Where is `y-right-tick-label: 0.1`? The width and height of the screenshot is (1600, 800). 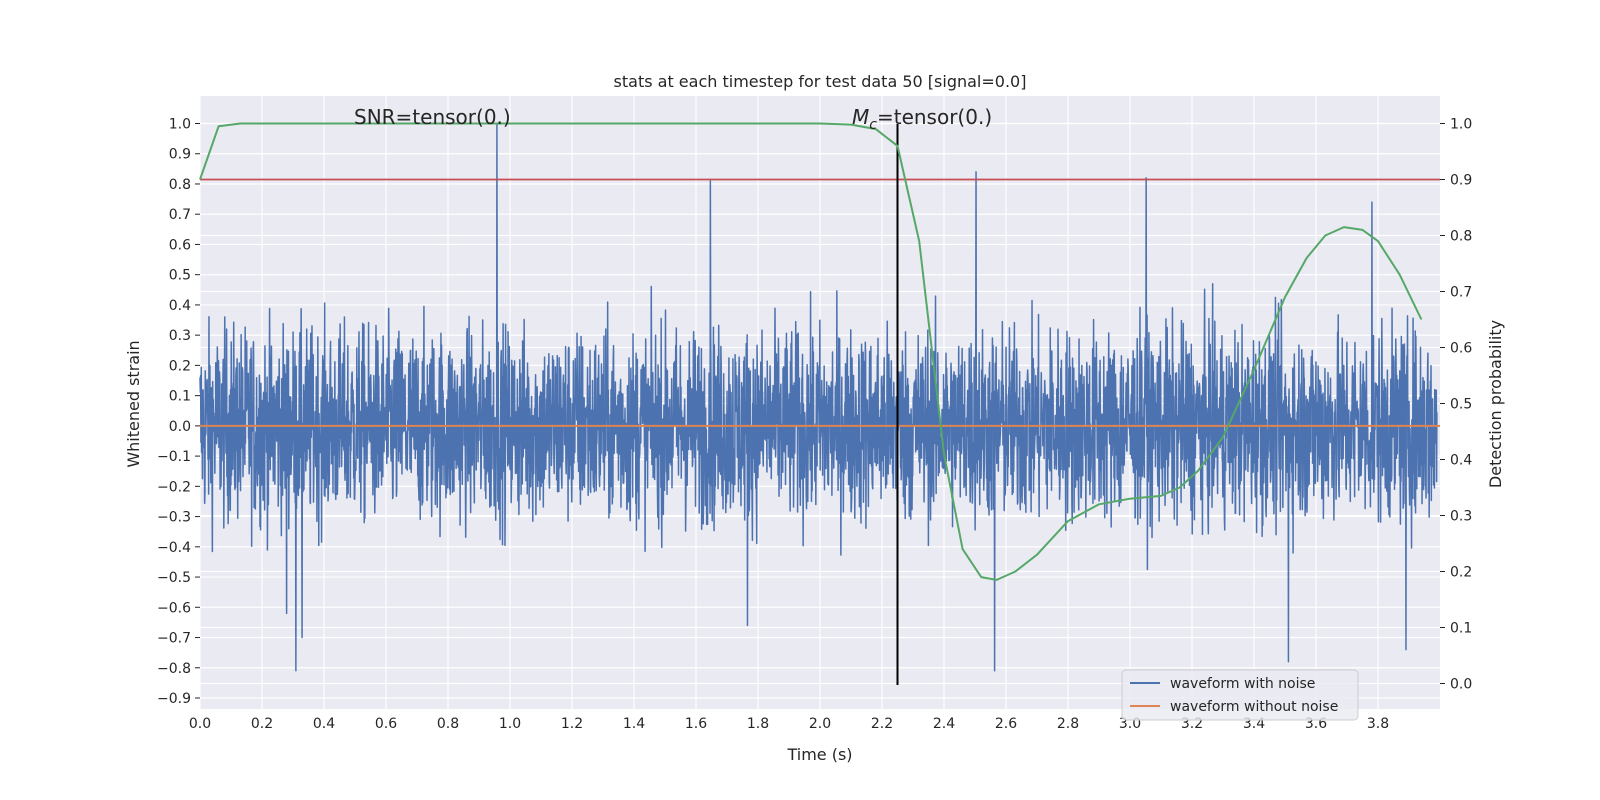
y-right-tick-label: 0.1 is located at coordinates (1461, 629).